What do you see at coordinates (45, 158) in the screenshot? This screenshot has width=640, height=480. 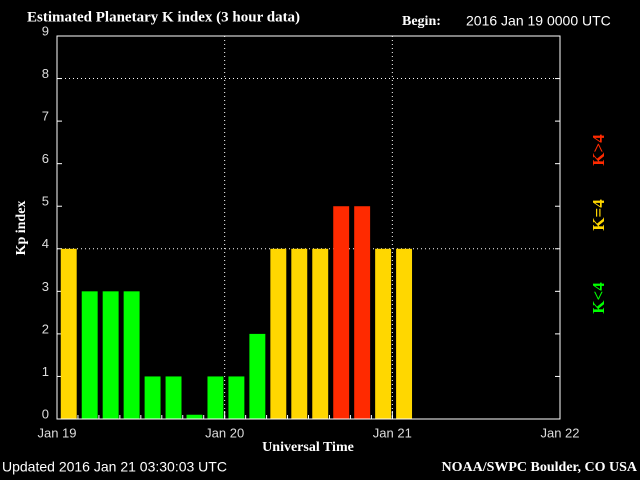 I see `y-tick-label: 6` at bounding box center [45, 158].